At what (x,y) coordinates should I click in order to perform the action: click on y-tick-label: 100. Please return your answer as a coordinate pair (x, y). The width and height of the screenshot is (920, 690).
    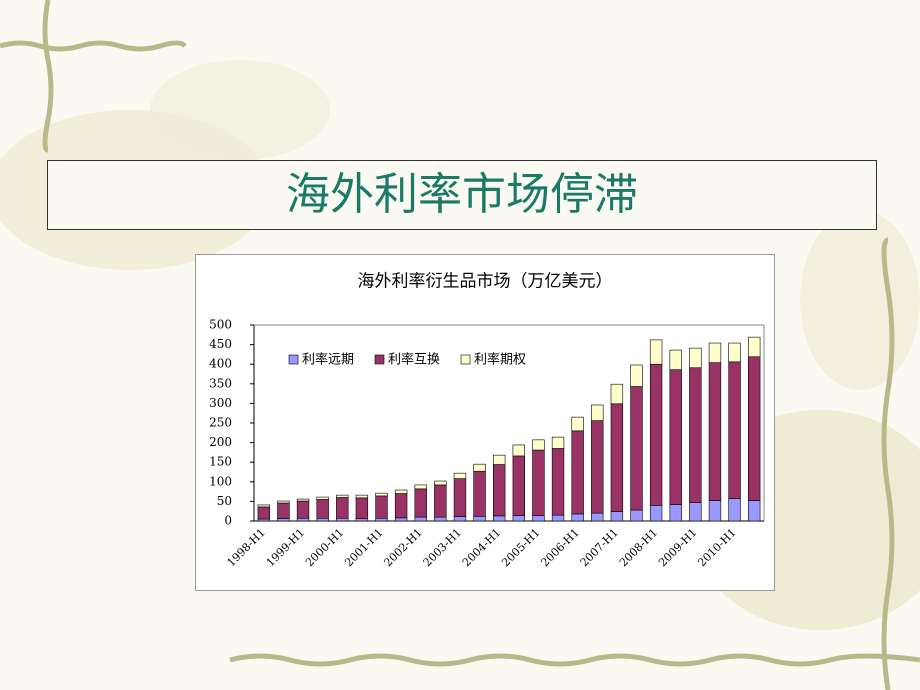
    Looking at the image, I should click on (220, 481).